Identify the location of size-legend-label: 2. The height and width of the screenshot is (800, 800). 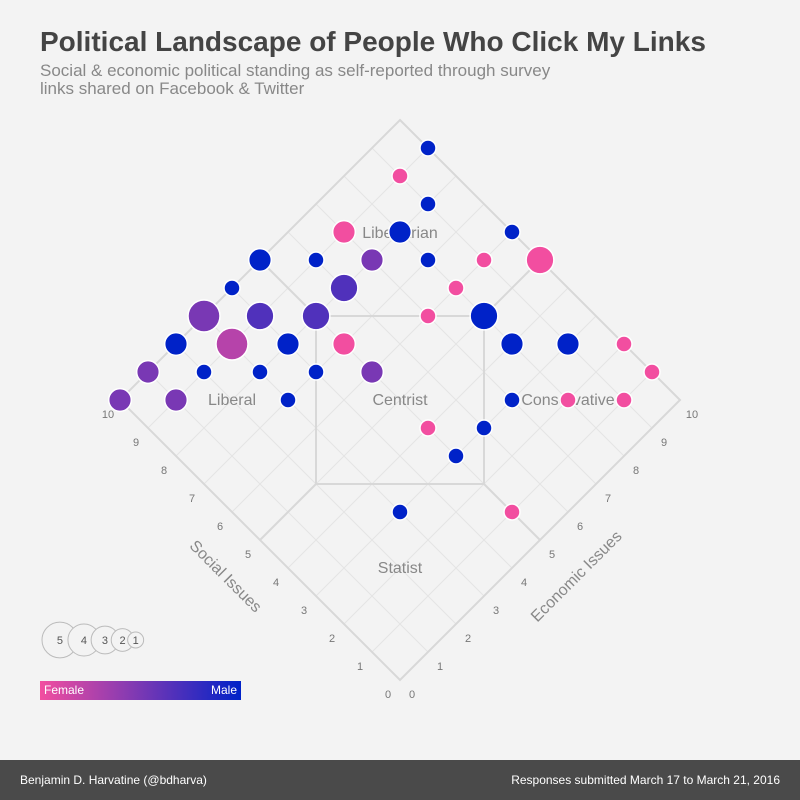
(122, 641).